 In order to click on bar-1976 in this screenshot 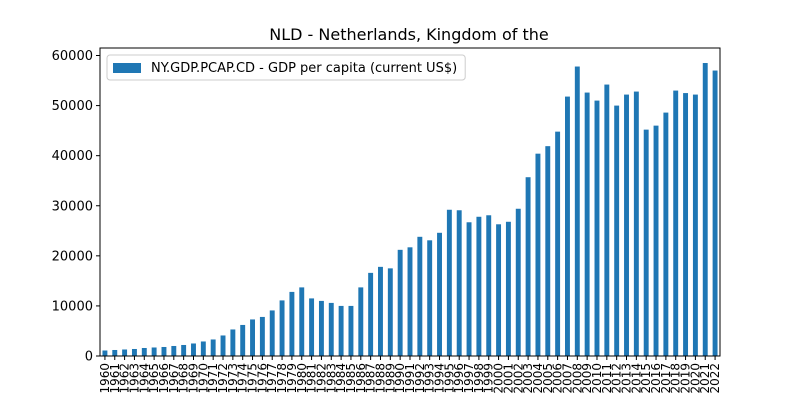, I will do `click(262, 336)`.